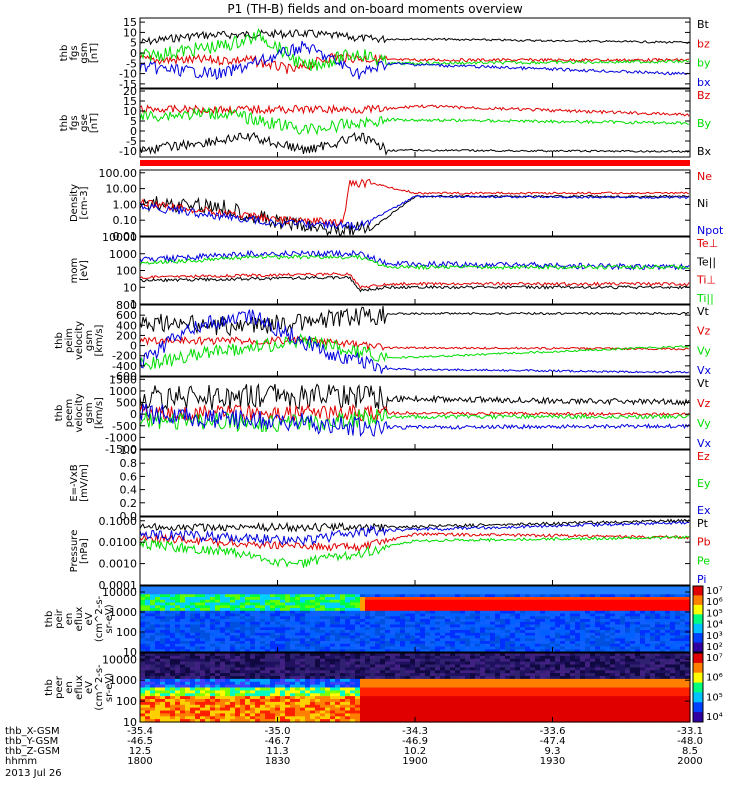 The width and height of the screenshot is (750, 800). I want to click on ytick-label: 0.0, so click(129, 516).